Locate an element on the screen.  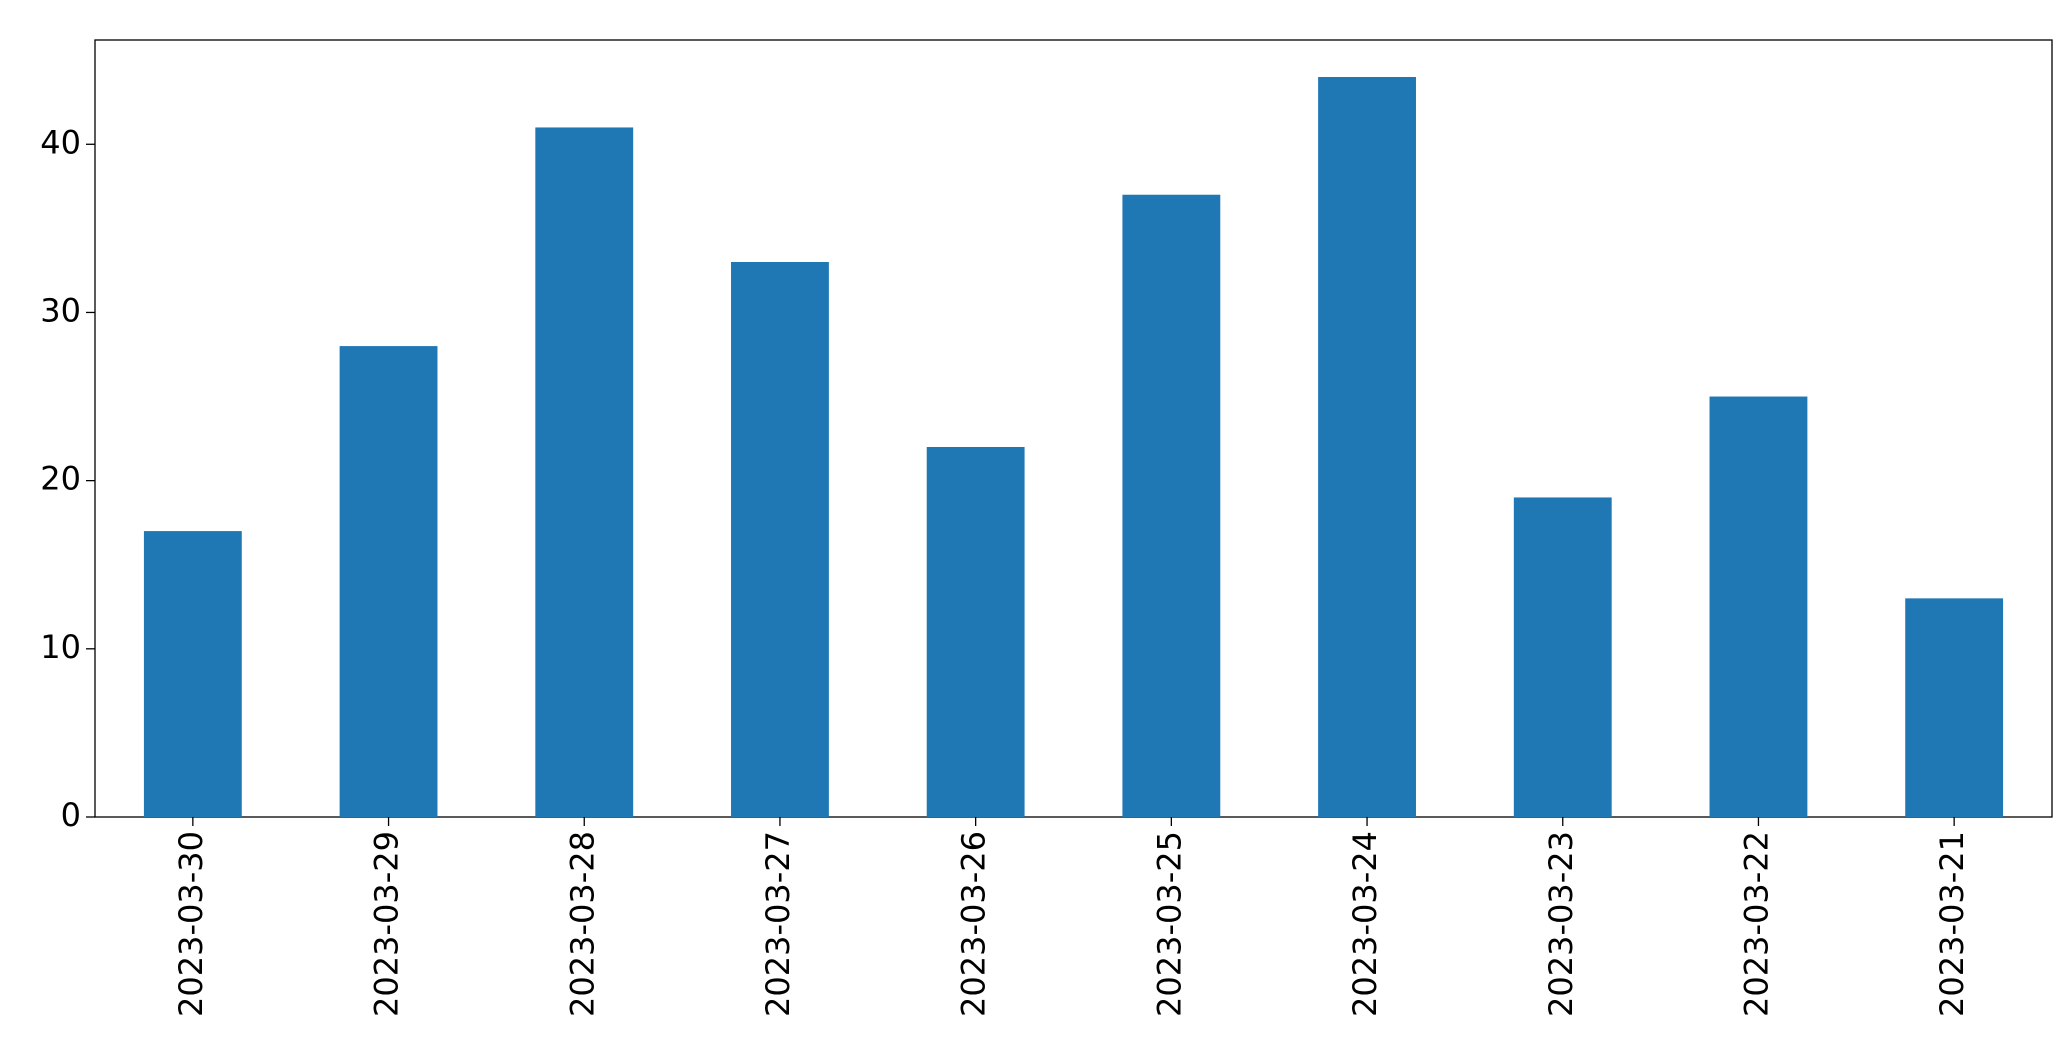
x-tick-label: 2023-03-30 is located at coordinates (191, 924).